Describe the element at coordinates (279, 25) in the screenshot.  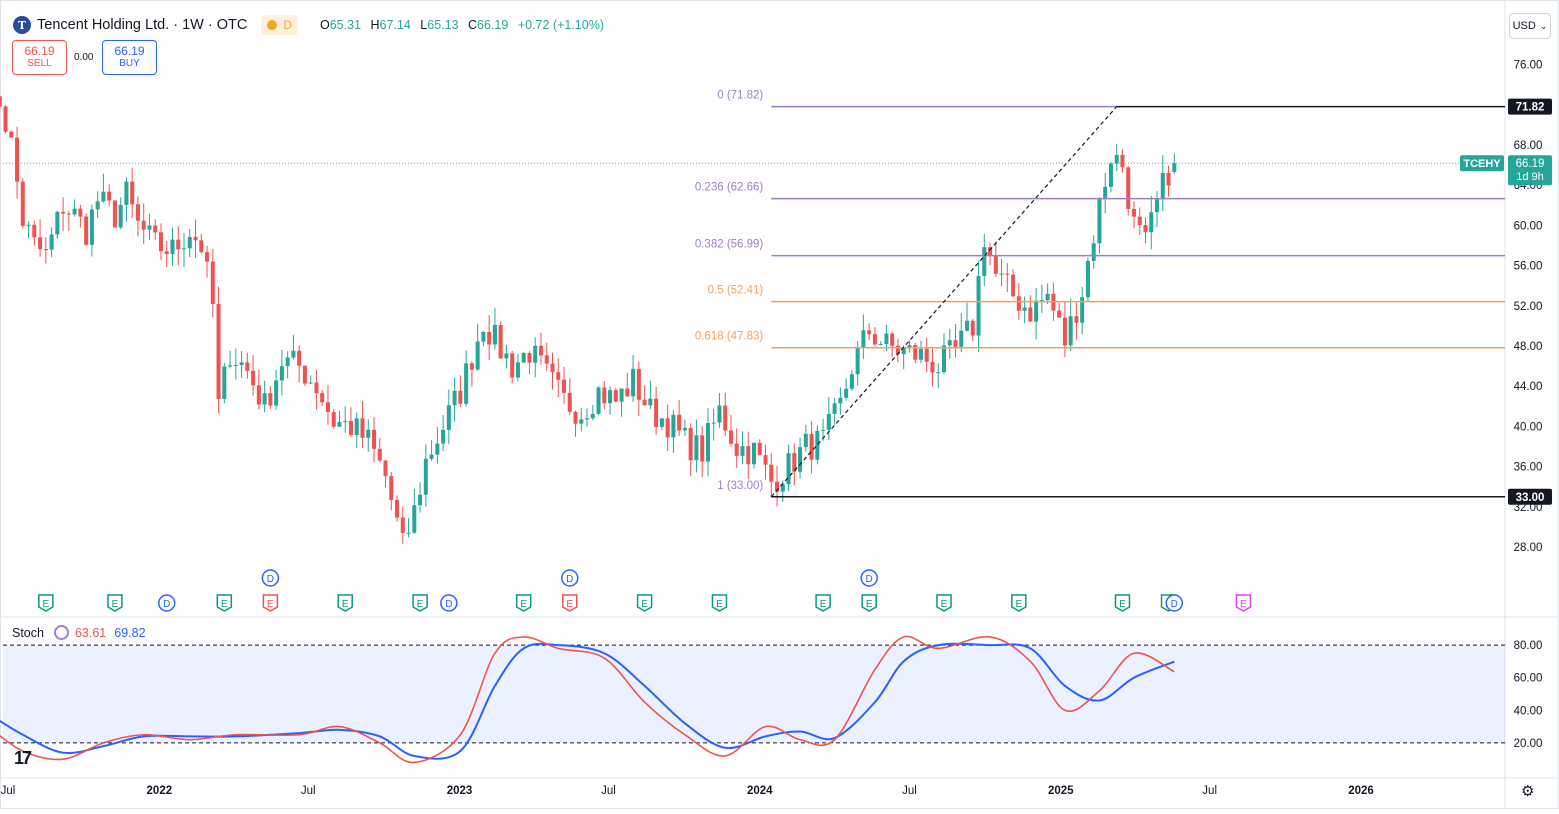
I see `market-status-badge: D` at that location.